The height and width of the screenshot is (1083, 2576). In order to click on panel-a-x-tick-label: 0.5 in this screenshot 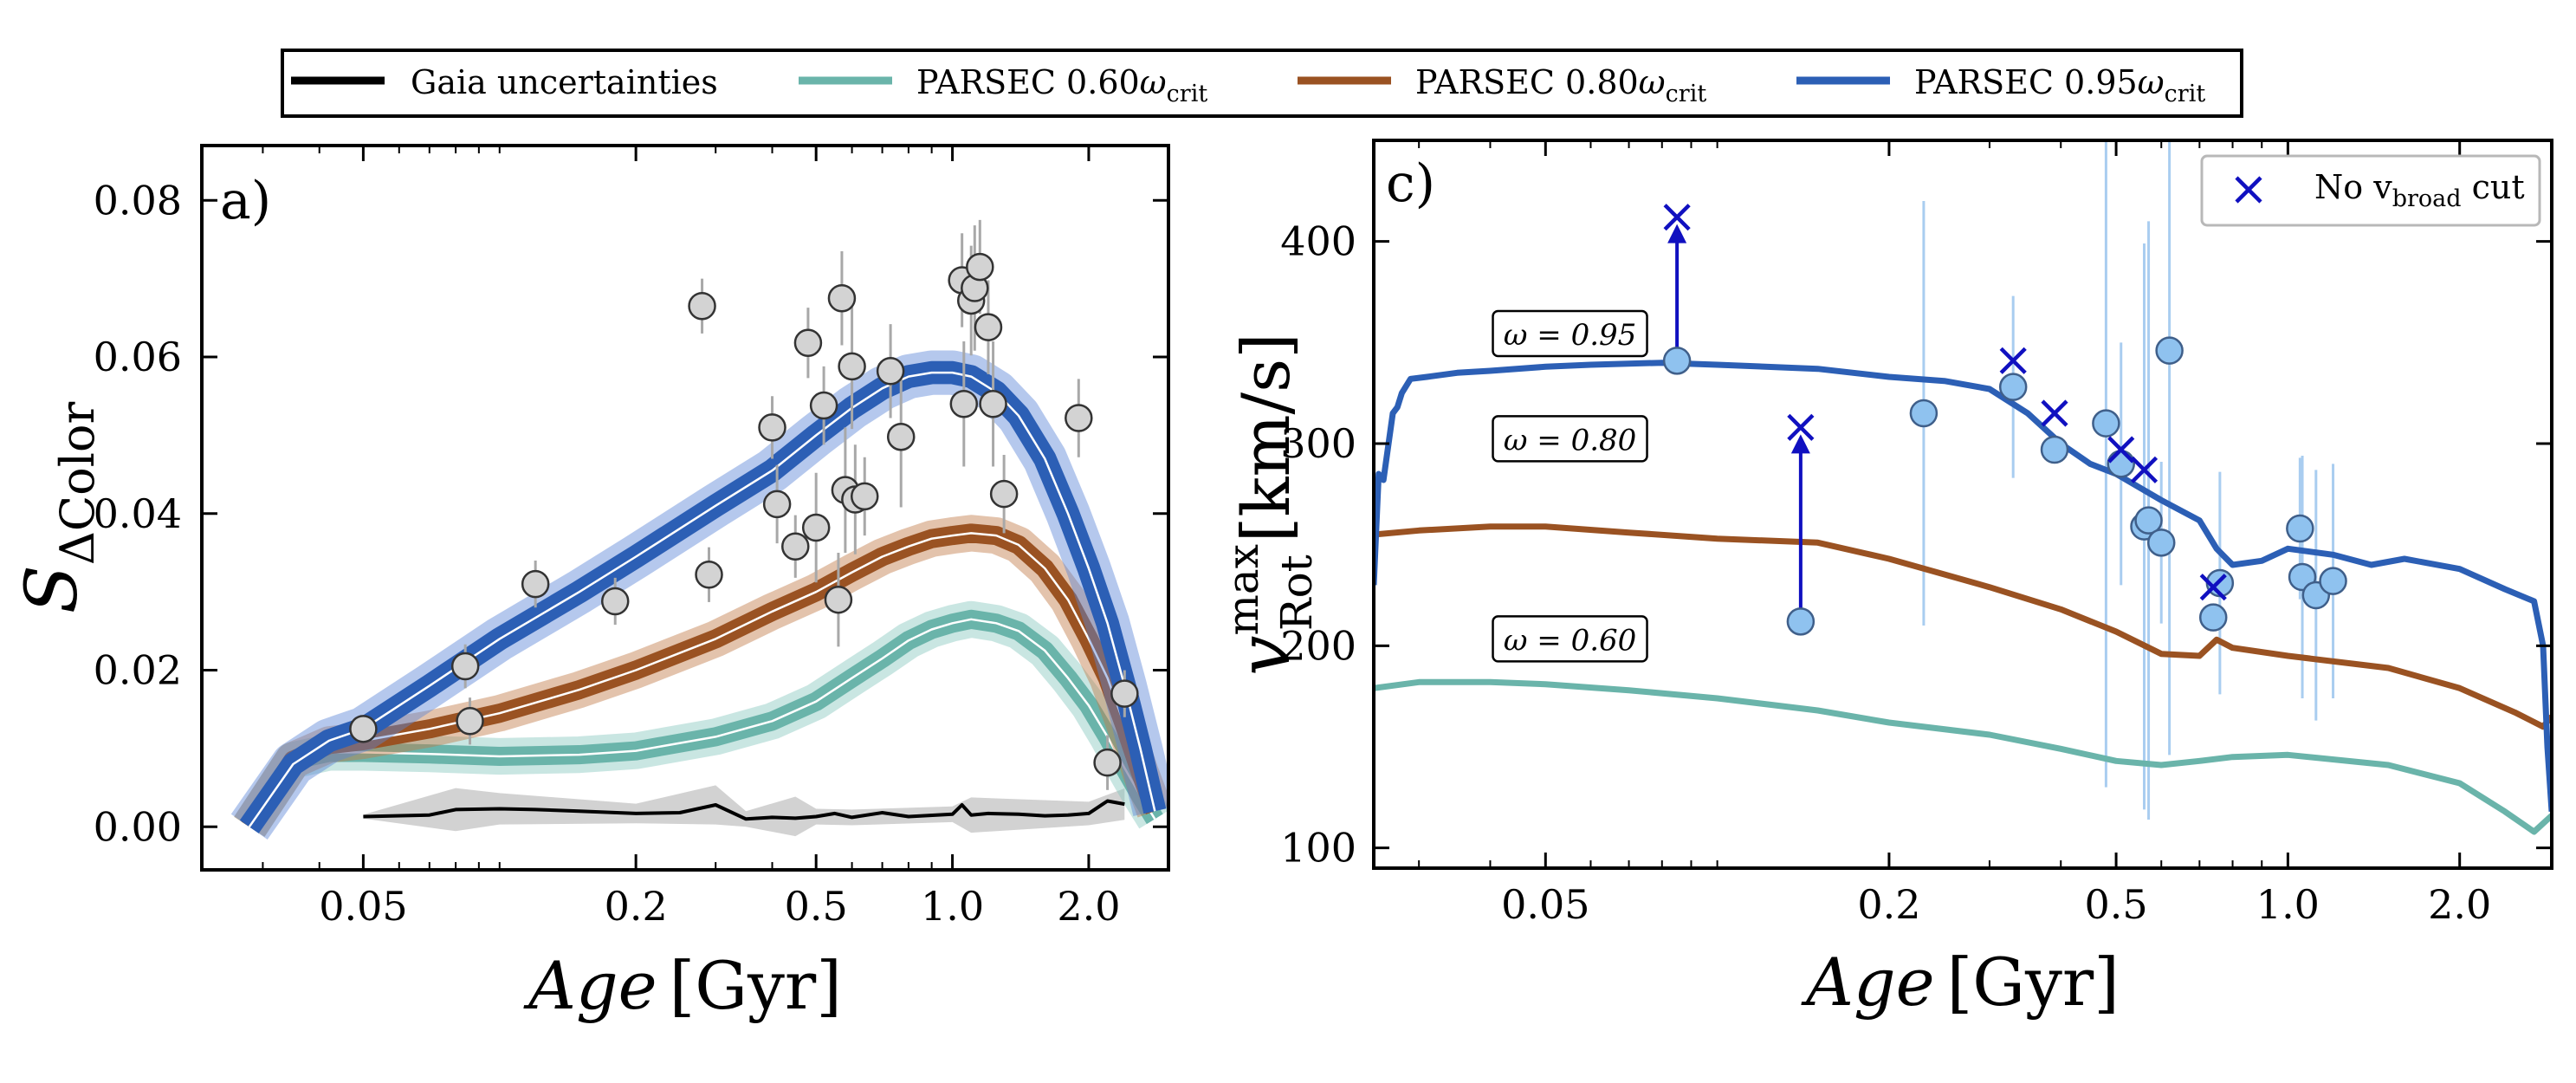, I will do `click(816, 907)`.